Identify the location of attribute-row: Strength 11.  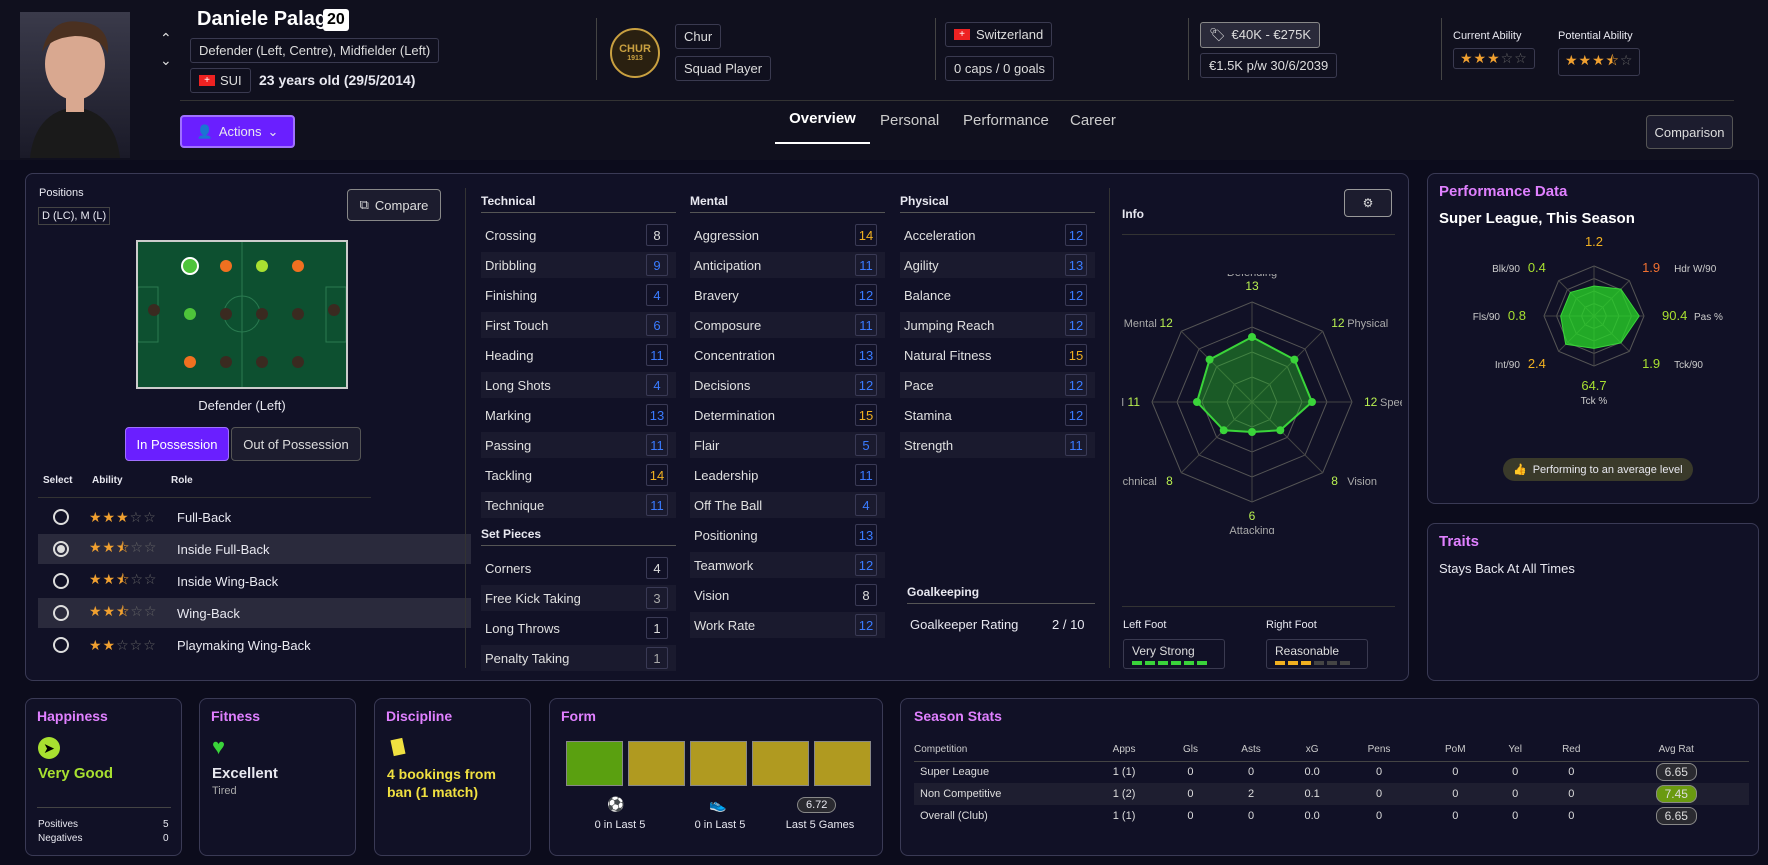
(997, 445).